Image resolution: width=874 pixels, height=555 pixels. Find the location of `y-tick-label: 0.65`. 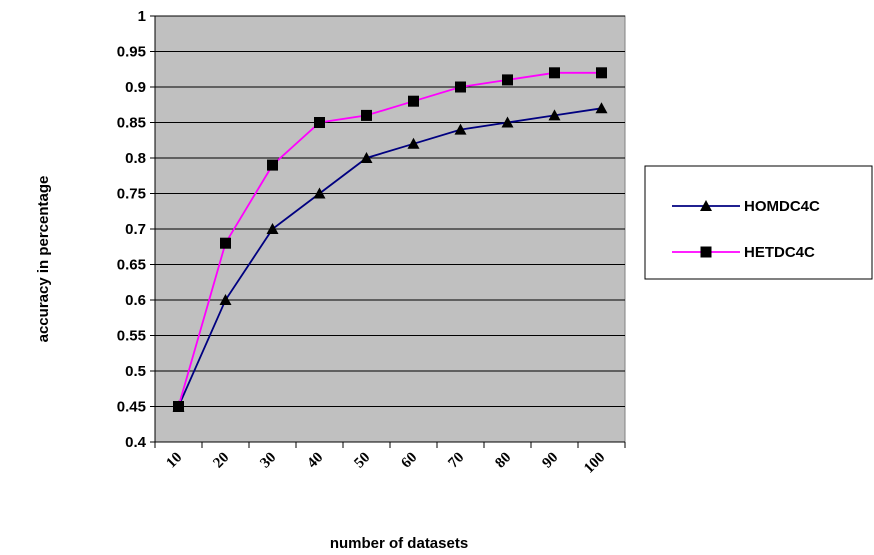

y-tick-label: 0.65 is located at coordinates (131, 265).